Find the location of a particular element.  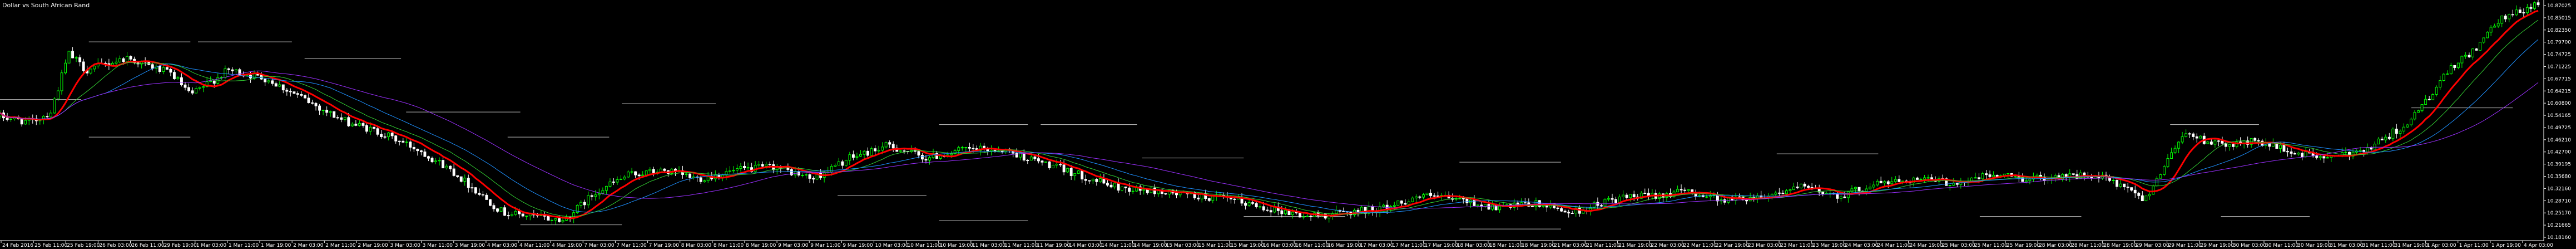

time-tick-label: 30 Mar 19:00 is located at coordinates (2314, 245).